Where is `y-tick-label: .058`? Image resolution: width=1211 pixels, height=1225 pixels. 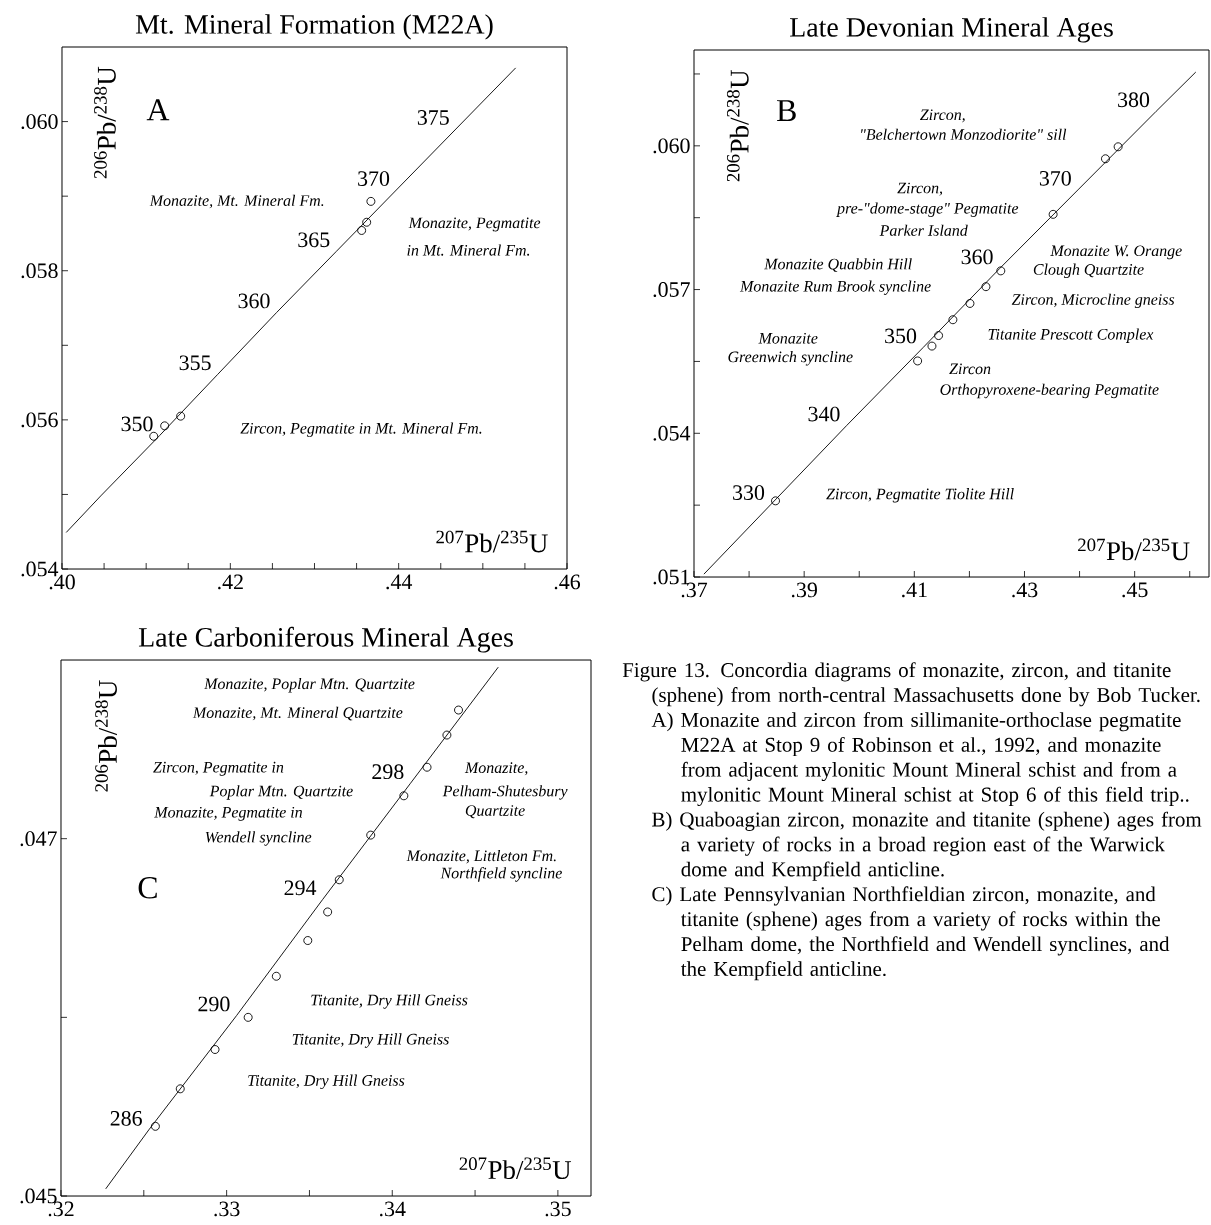
y-tick-label: .058 is located at coordinates (39, 271).